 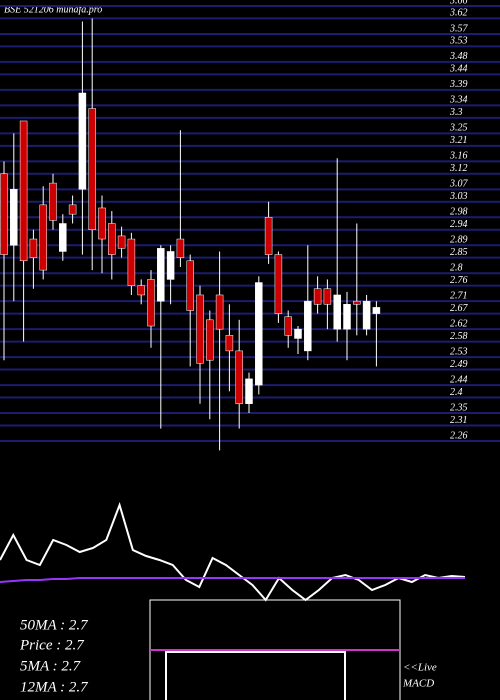 I want to click on y-tick-label: 3.3, so click(x=456, y=112).